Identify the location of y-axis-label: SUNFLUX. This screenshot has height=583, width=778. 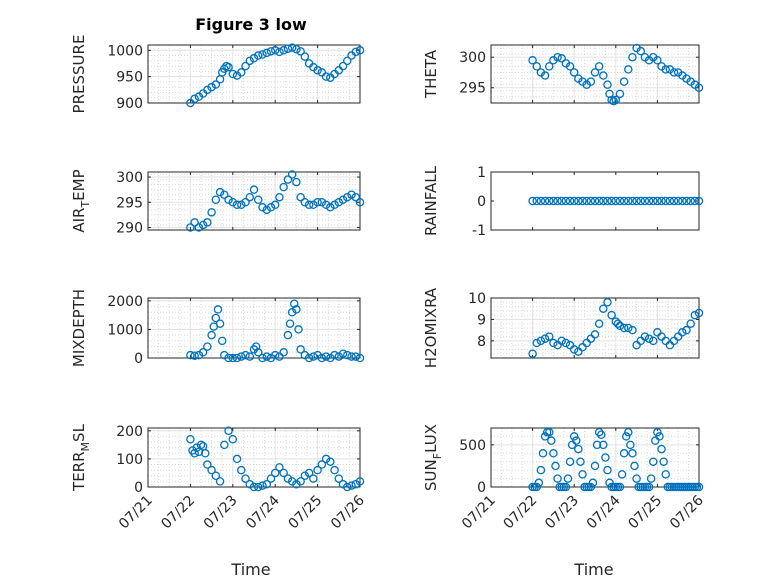
(433, 457).